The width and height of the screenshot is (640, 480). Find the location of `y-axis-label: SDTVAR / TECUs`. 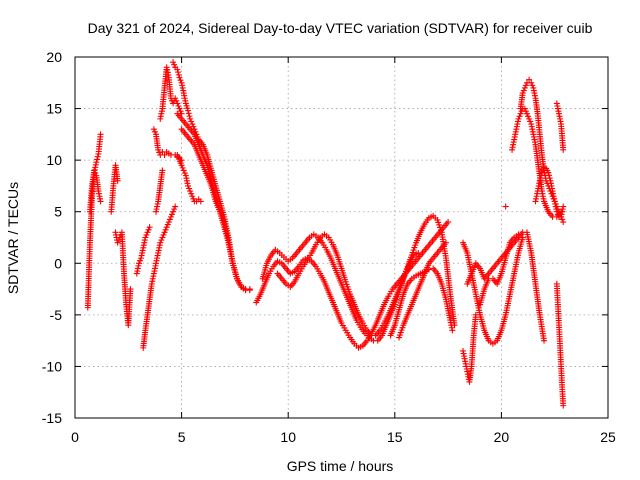

y-axis-label: SDTVAR / TECUs is located at coordinates (13, 238).